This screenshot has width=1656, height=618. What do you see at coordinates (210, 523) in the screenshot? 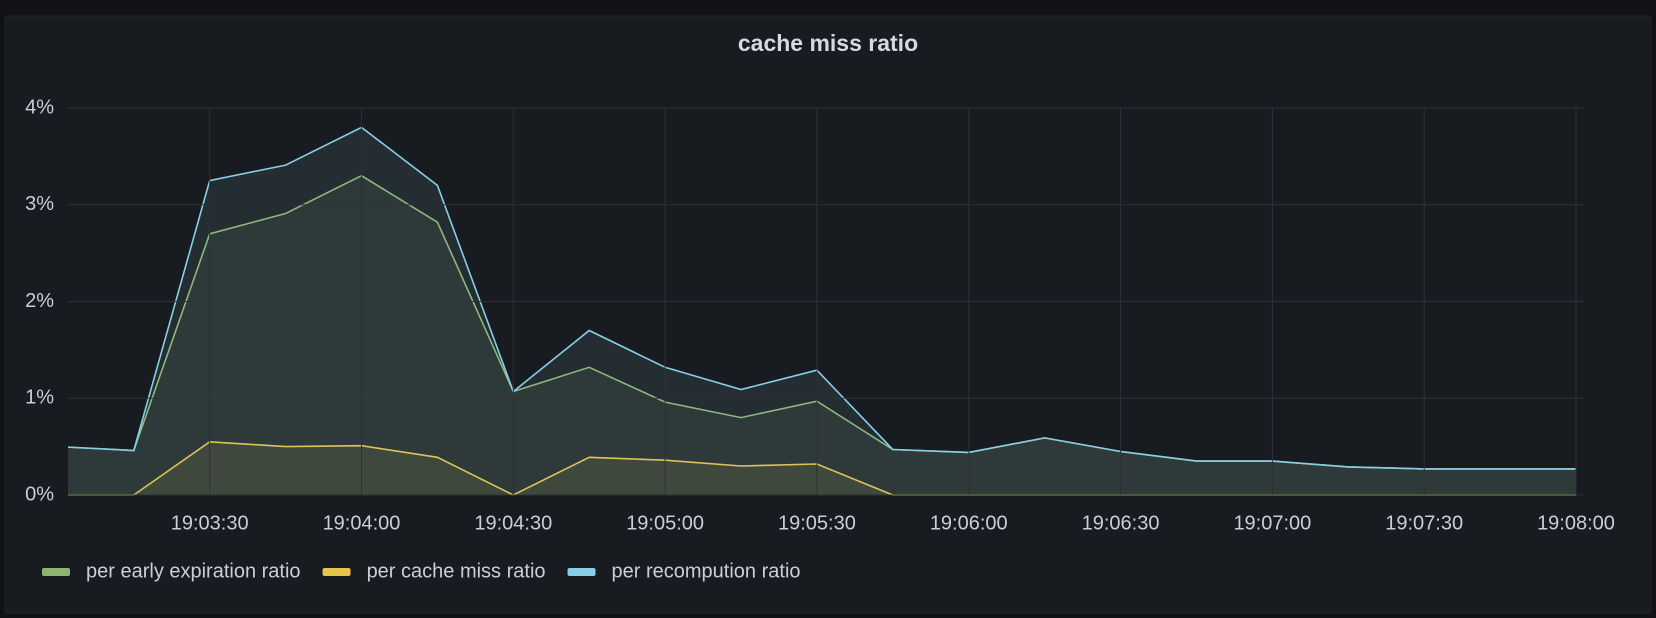
I see `x-tick-label: 19:03:30` at bounding box center [210, 523].